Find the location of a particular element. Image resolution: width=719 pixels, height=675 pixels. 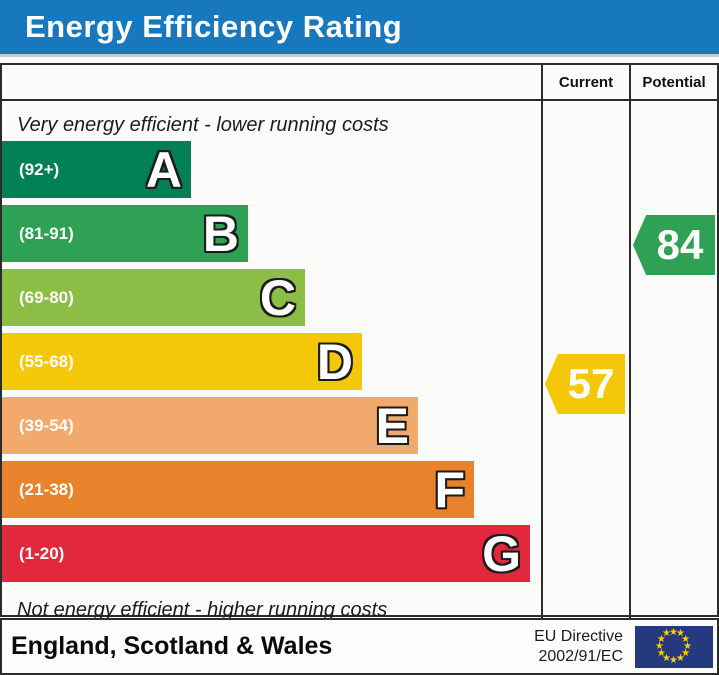

band-b: (81-91) B is located at coordinates (125, 233).